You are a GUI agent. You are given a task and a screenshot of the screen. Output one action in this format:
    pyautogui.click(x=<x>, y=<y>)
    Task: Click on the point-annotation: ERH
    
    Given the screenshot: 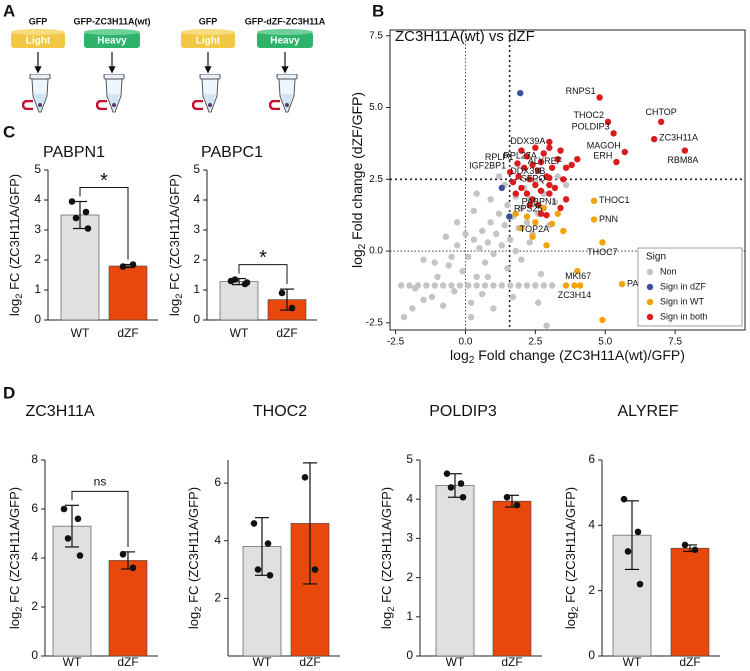 What is the action you would take?
    pyautogui.click(x=602, y=155)
    